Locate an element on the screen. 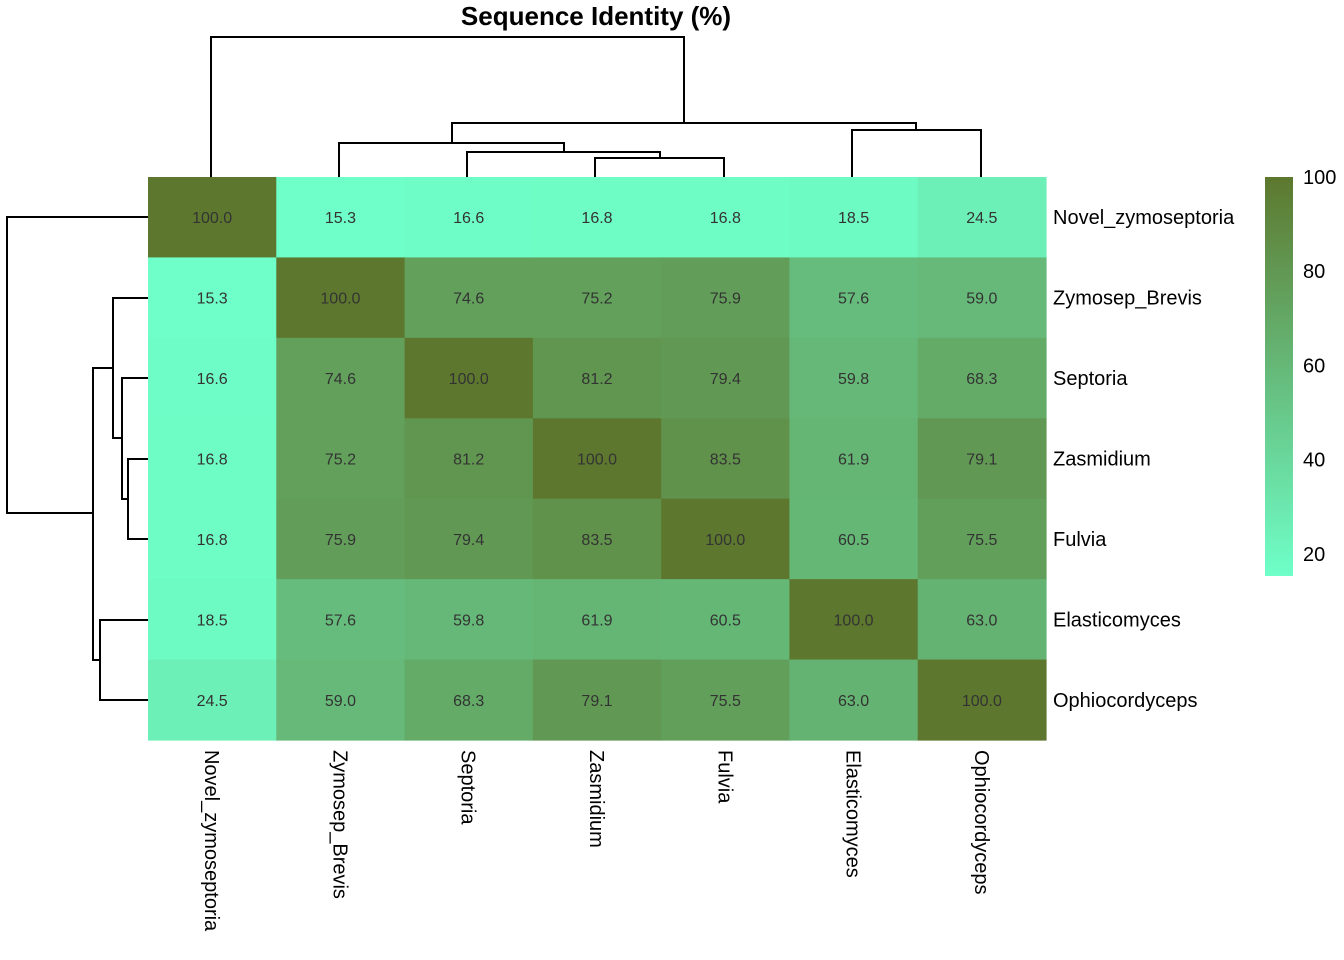 Image resolution: width=1344 pixels, height=960 pixels. heatmap-cell-zymosep-brevis-zymosep-brevis is located at coordinates (341, 298).